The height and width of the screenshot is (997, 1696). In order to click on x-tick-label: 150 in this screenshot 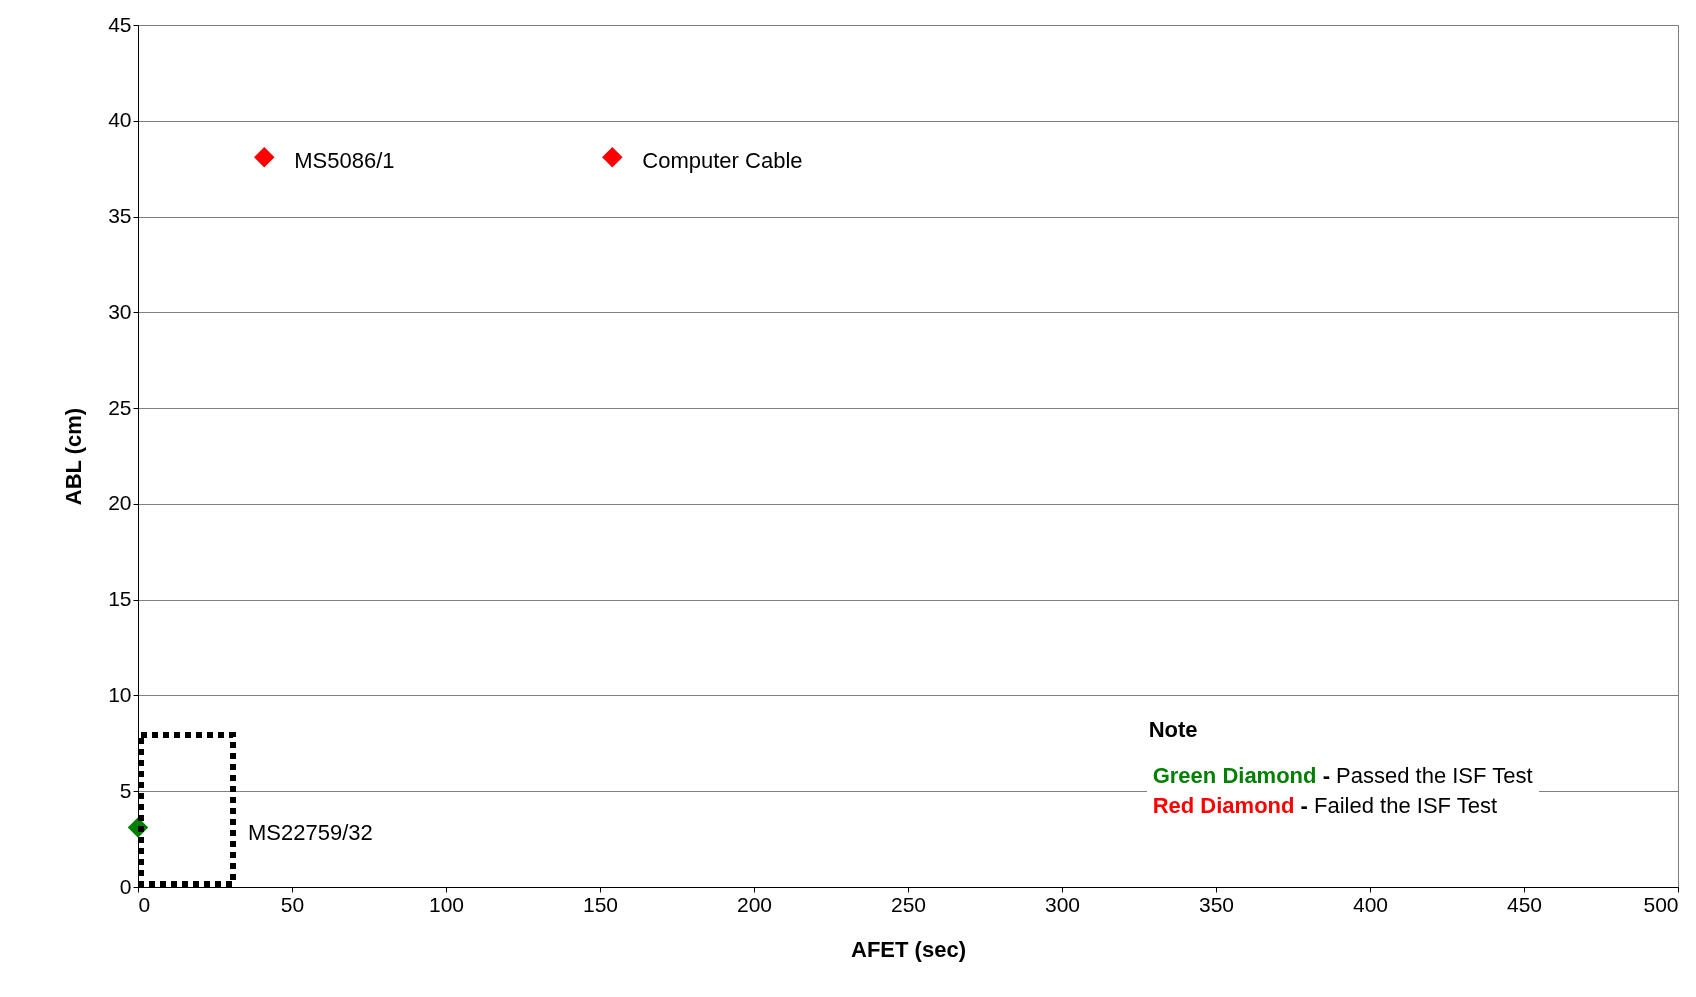, I will do `click(600, 904)`.